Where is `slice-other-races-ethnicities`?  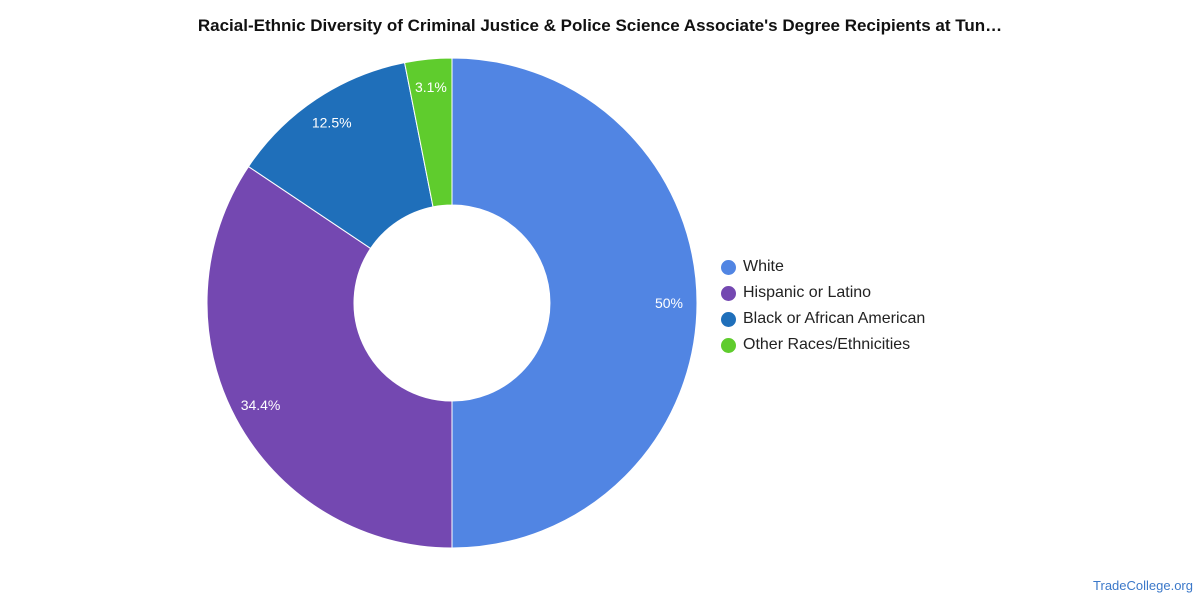
slice-other-races-ethnicities is located at coordinates (428, 132).